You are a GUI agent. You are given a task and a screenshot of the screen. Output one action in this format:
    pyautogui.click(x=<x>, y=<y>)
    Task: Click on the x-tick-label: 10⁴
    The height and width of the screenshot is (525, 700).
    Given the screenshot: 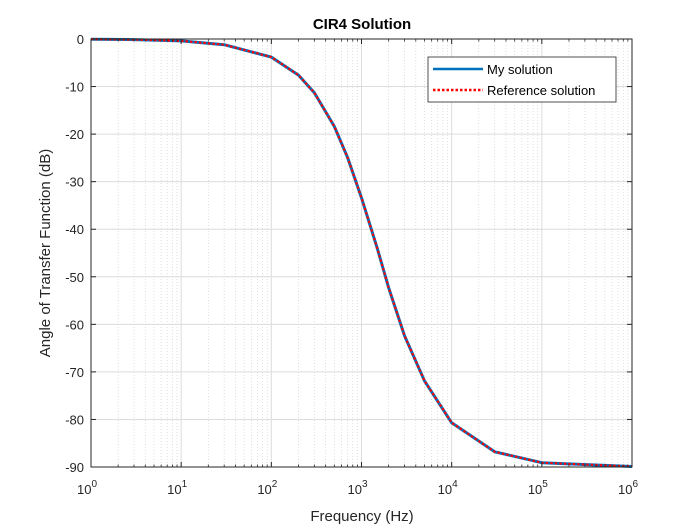 What is the action you would take?
    pyautogui.click(x=448, y=488)
    